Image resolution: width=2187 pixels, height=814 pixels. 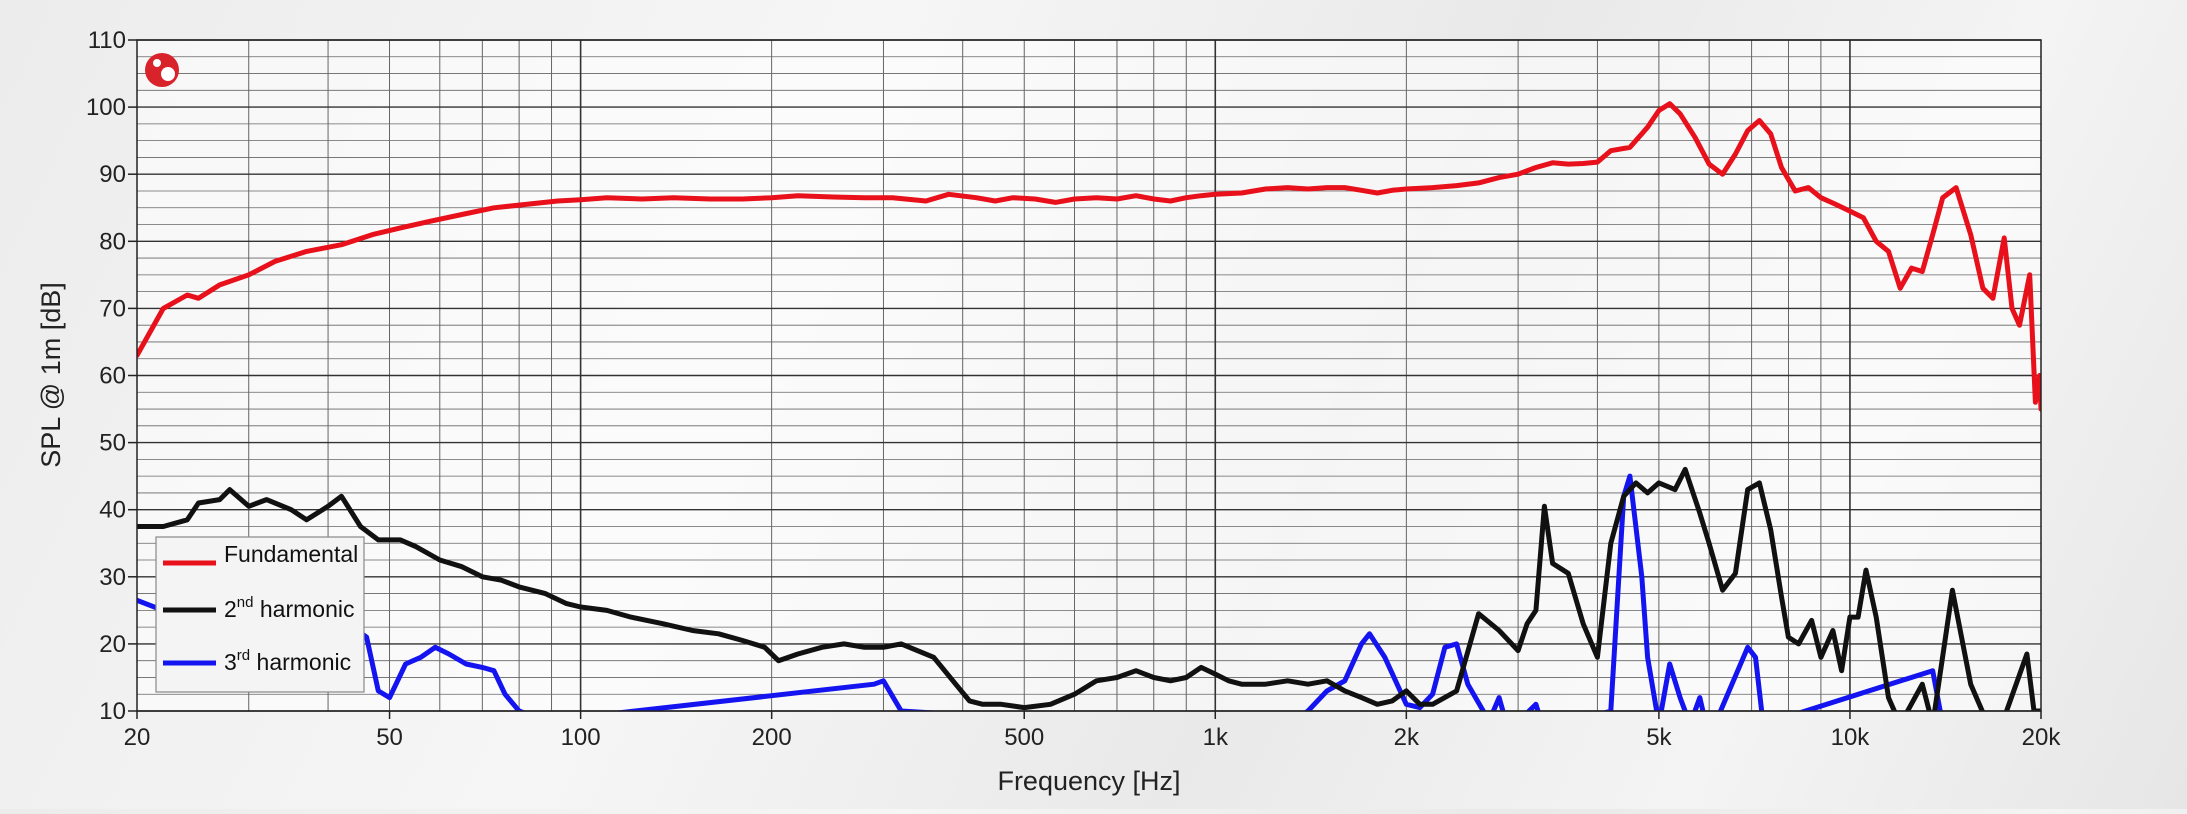 I want to click on y-tick-label-100: 100, so click(x=106, y=107).